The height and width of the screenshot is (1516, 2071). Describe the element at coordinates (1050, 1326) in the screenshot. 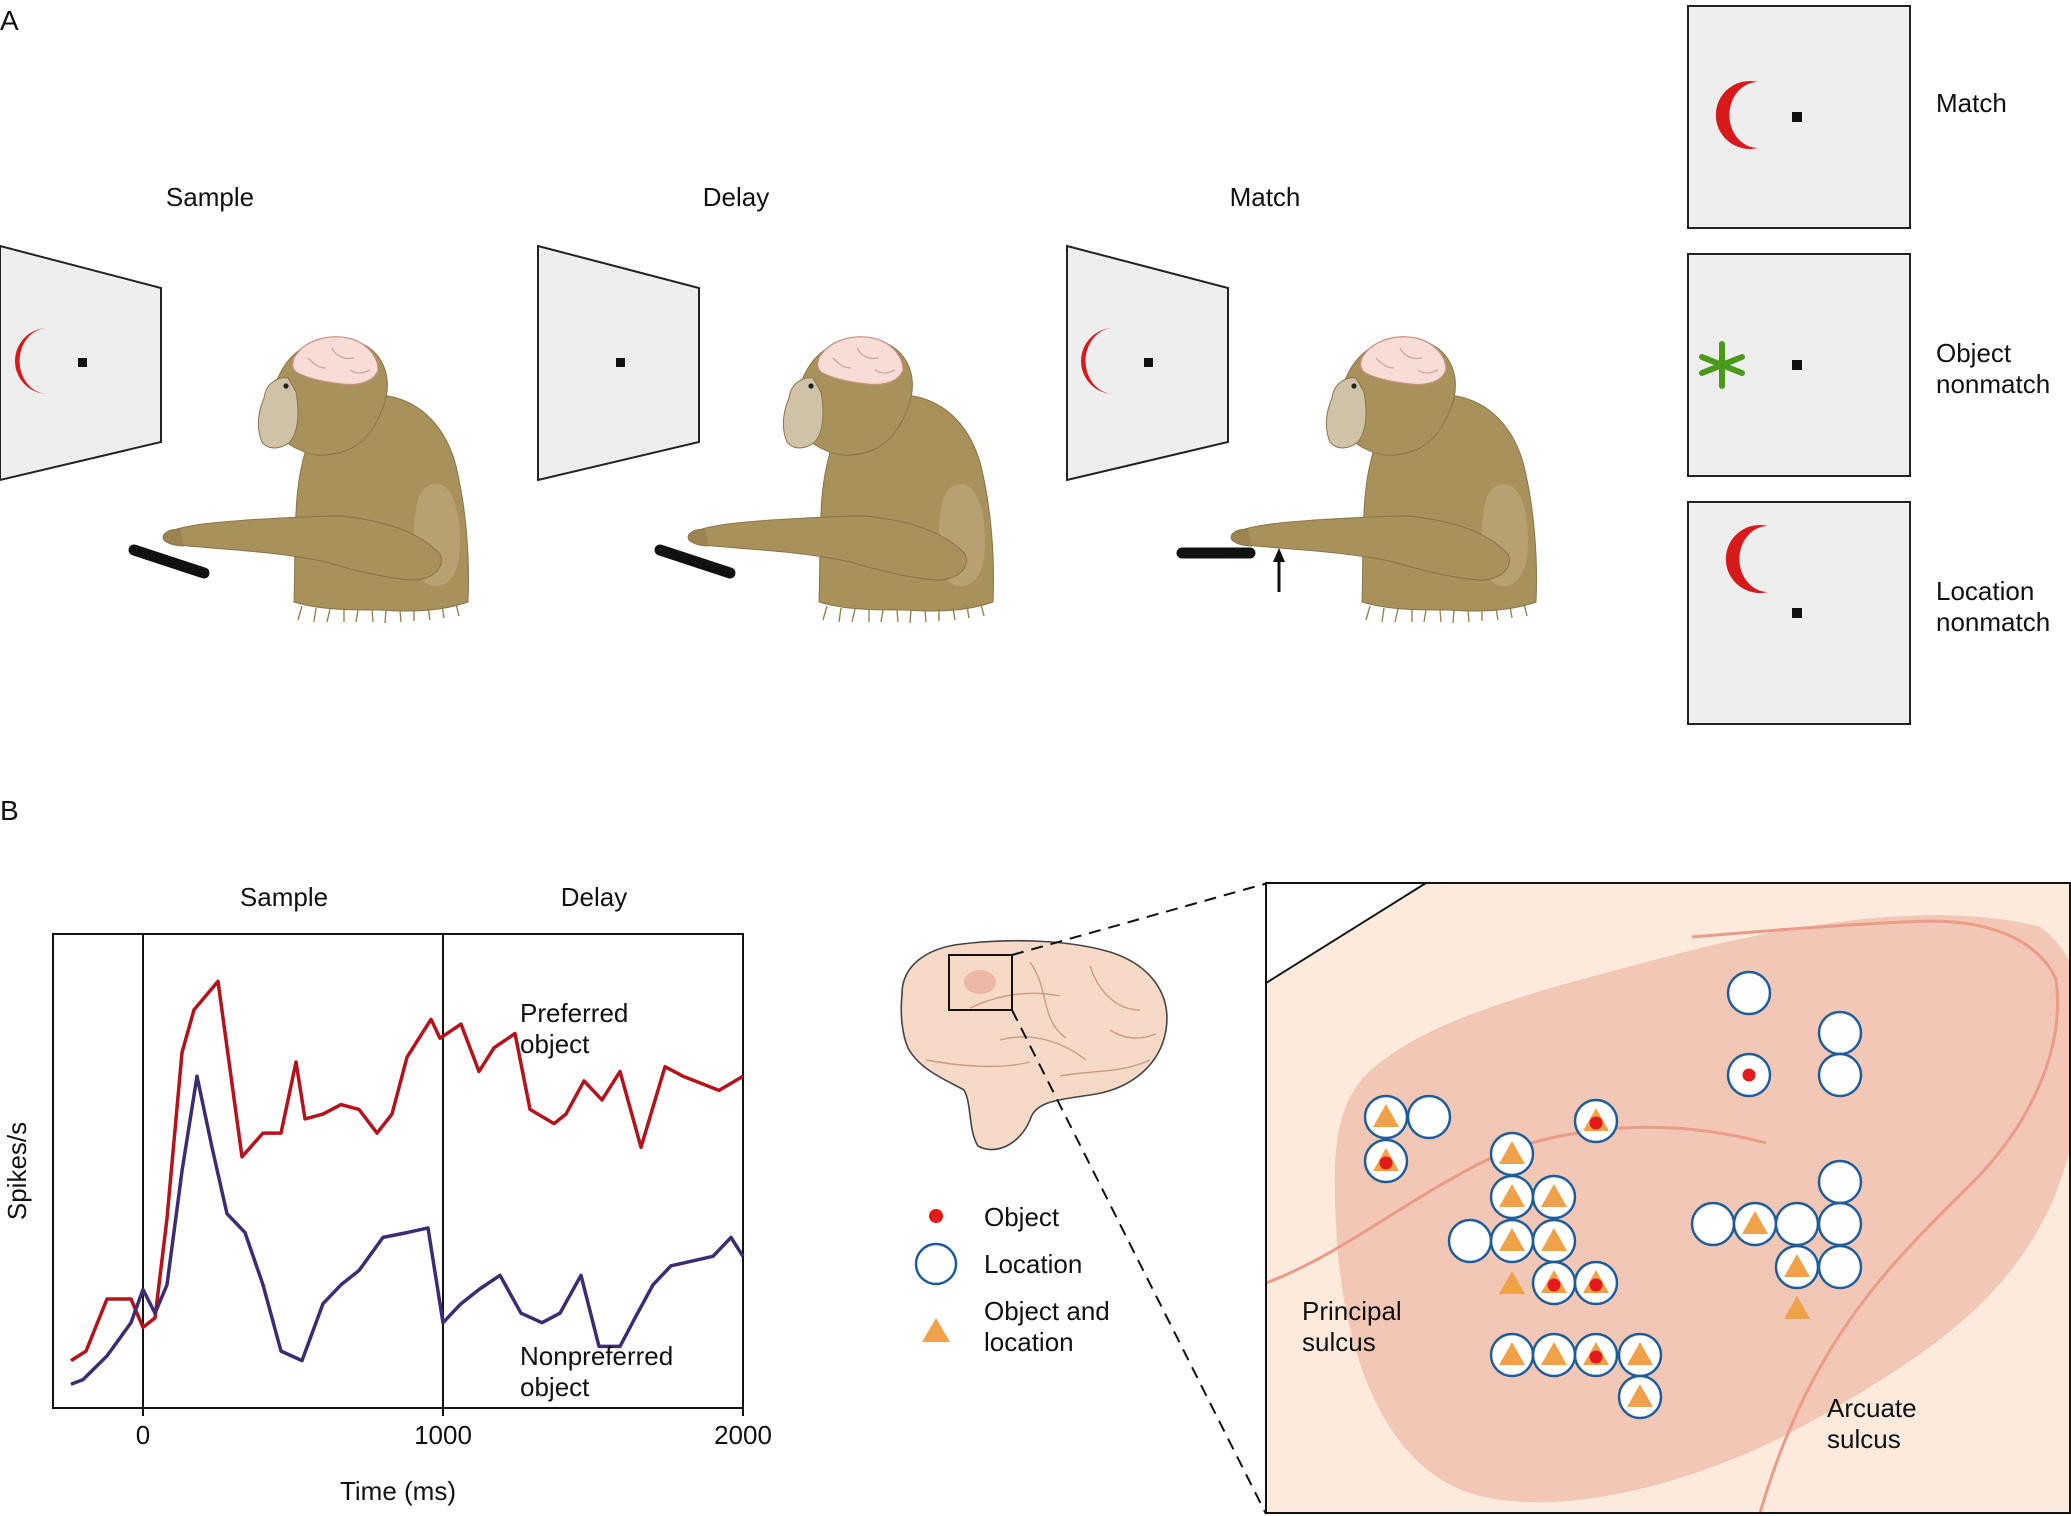

I see `legend-both-label: Object and location` at that location.